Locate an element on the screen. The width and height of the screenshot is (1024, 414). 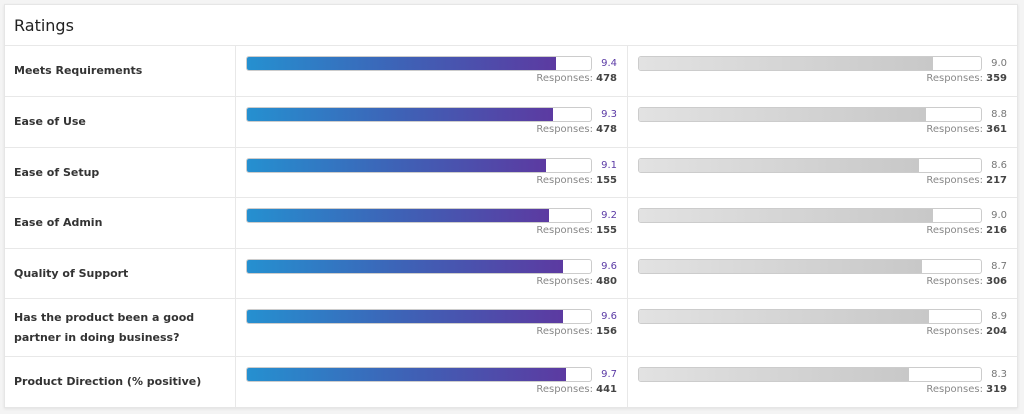
comparison-score-cell: 9.0 Responses: 359 is located at coordinates (822, 71).